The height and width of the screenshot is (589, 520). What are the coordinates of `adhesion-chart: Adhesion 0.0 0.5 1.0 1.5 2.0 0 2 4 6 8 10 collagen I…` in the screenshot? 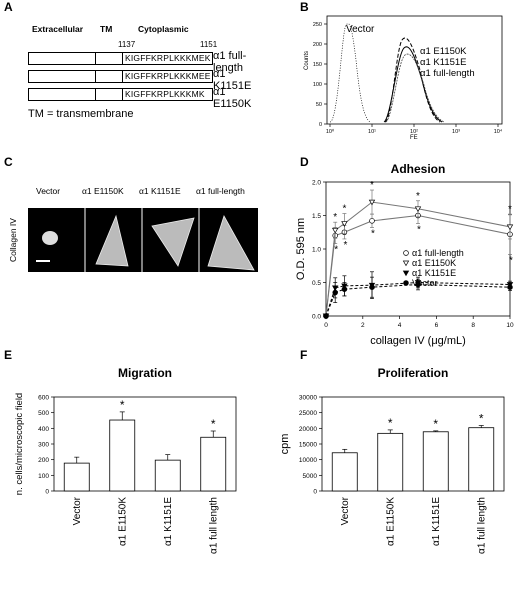 It's located at (404, 254).